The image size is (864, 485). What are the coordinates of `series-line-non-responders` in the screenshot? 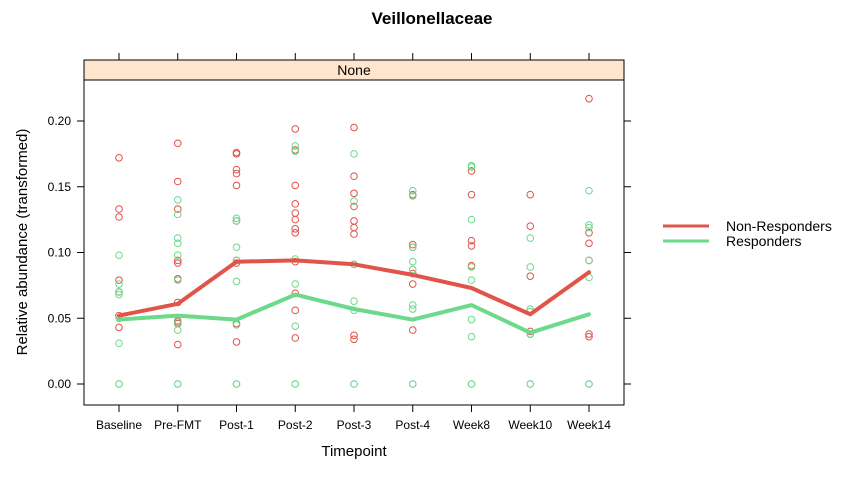 It's located at (354, 288).